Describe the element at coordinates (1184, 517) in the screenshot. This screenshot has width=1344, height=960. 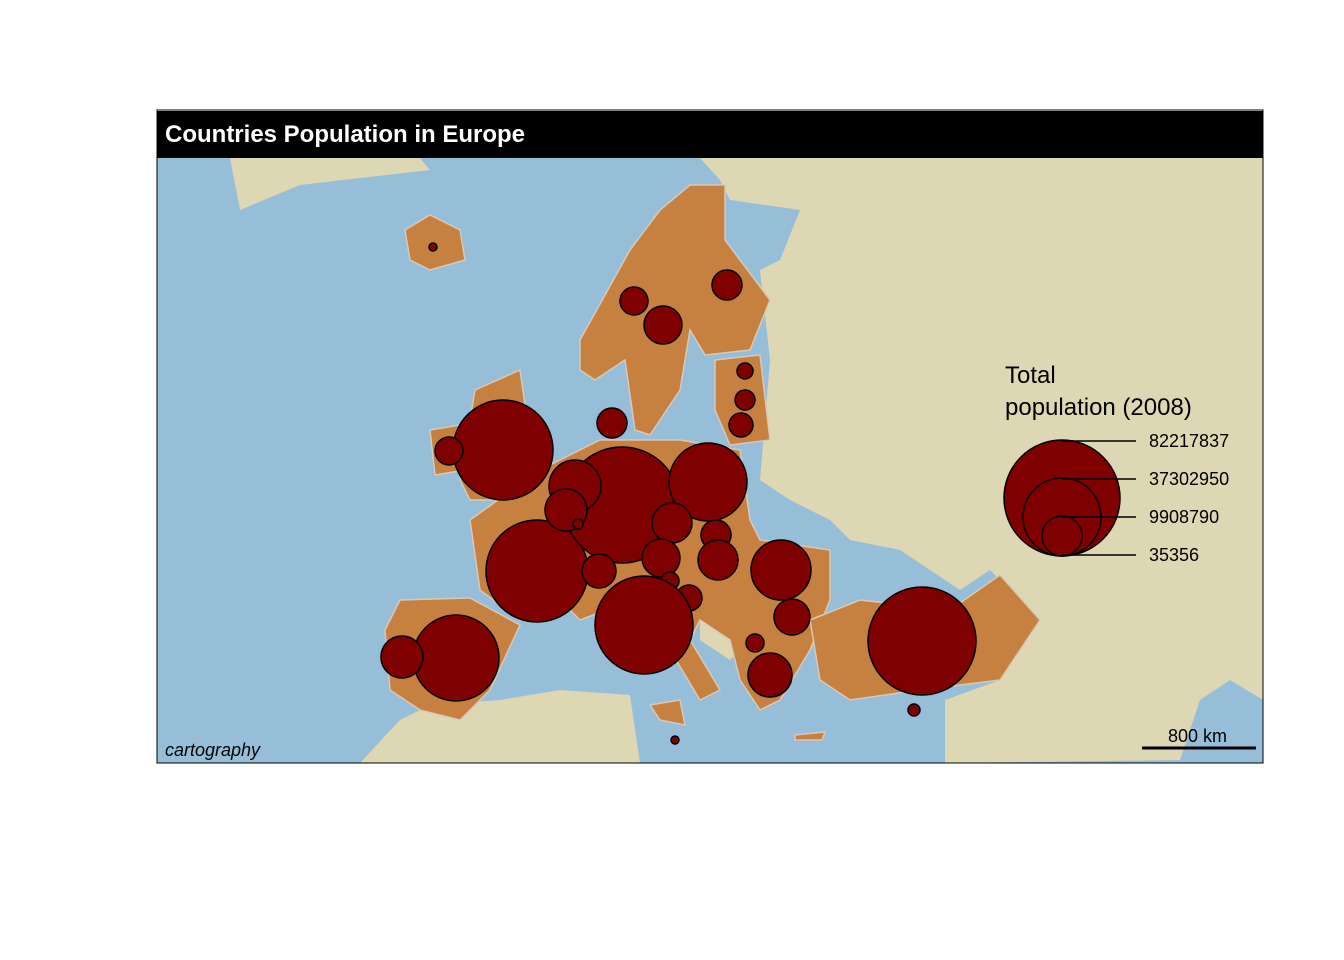
I see `legend-value-3: 9908790` at that location.